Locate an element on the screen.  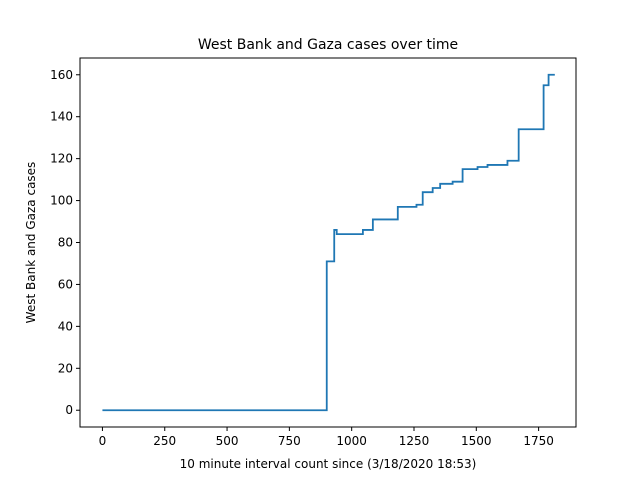
y-axis: 0 20 40 60 80 100 120 140 160 is located at coordinates (65, 242).